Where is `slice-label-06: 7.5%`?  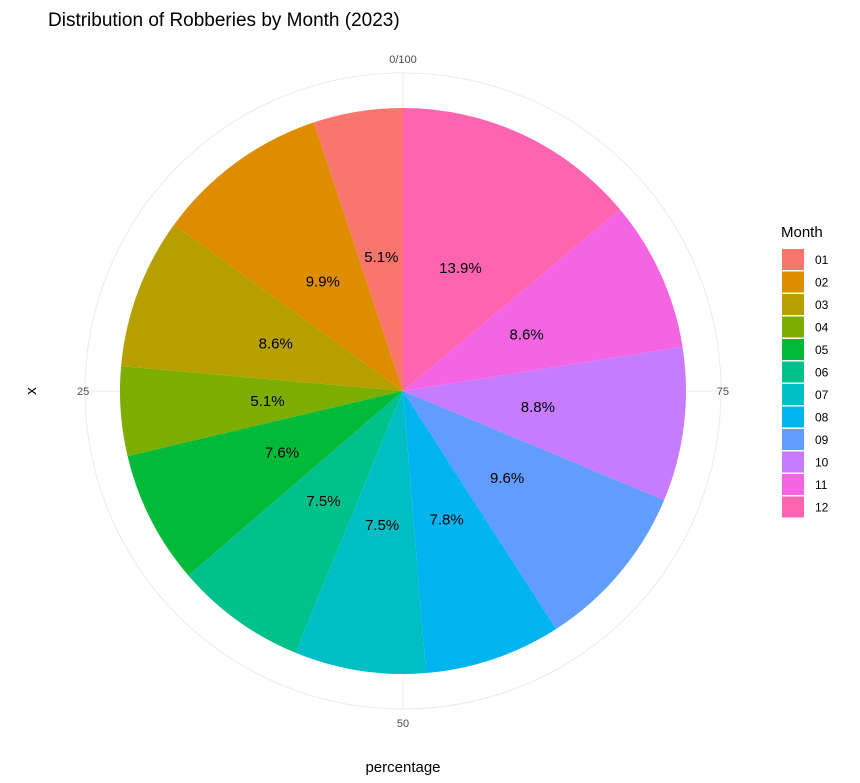
slice-label-06: 7.5% is located at coordinates (323, 501).